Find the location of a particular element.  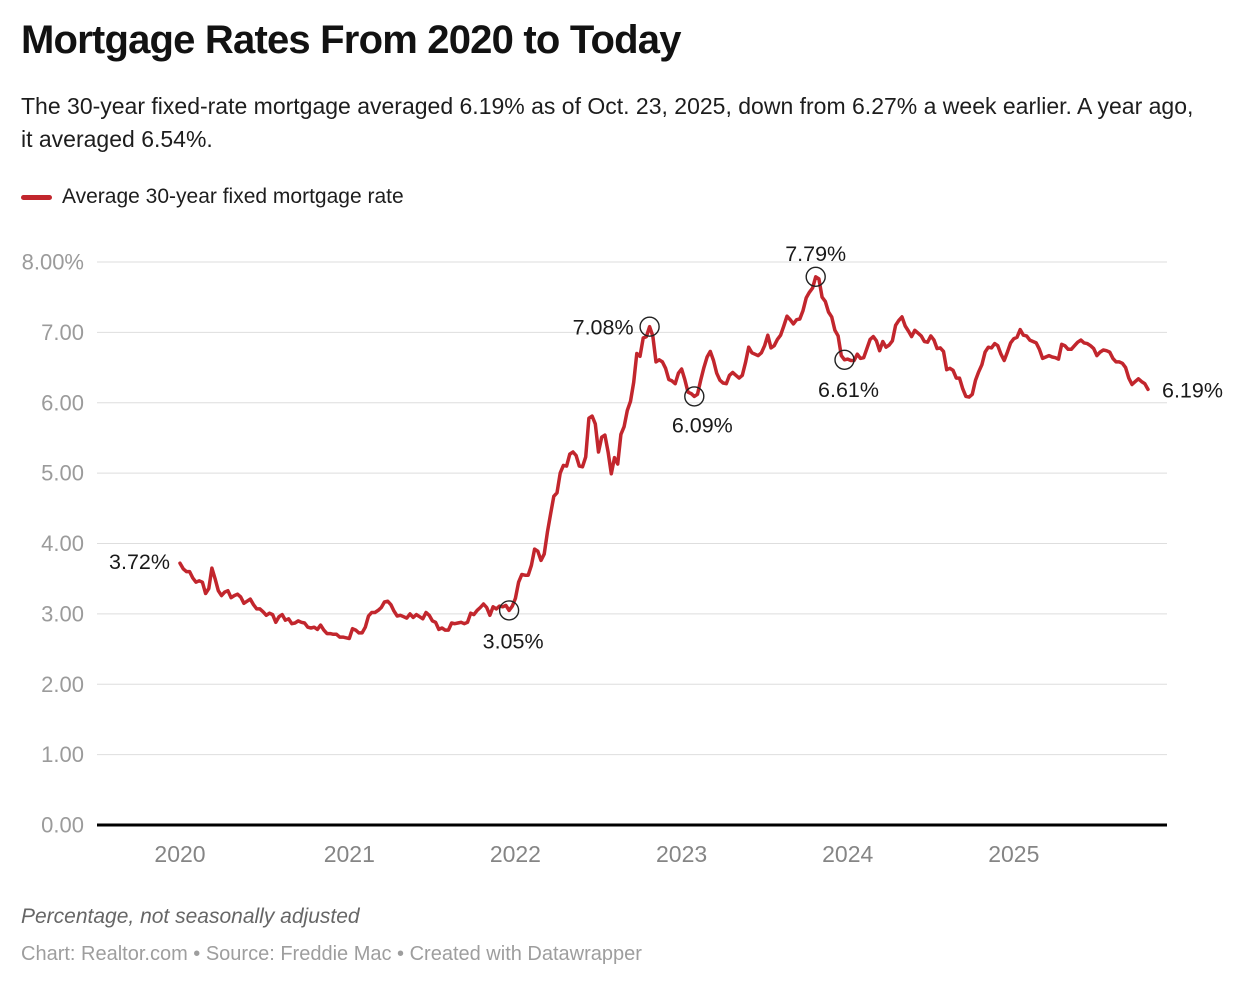

x-axis-label: 2023 is located at coordinates (681, 854).